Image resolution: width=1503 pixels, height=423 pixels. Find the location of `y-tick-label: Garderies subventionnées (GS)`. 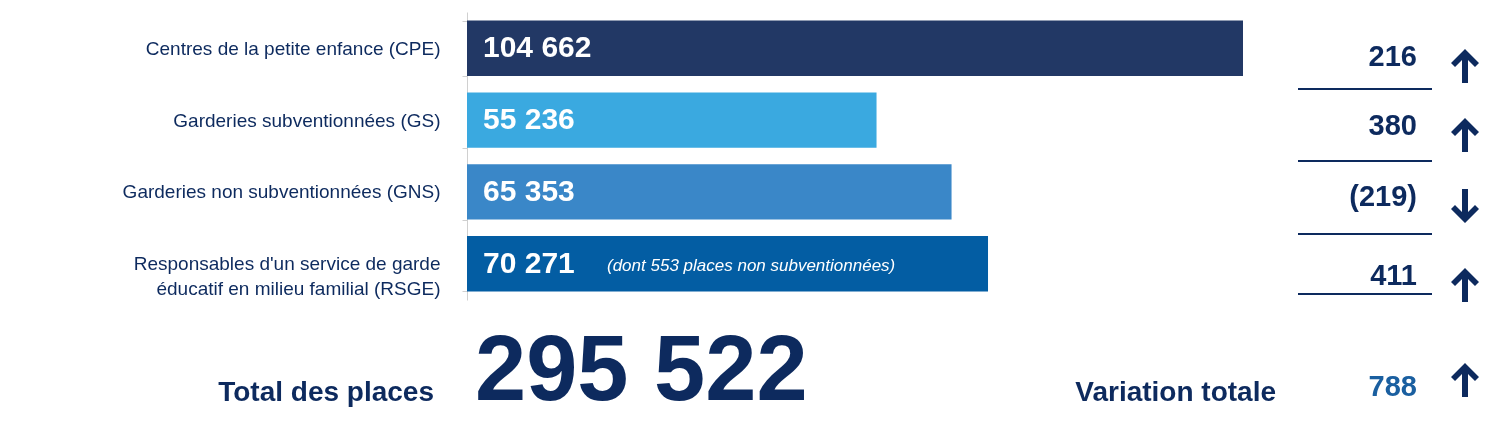

y-tick-label: Garderies subventionnées (GS) is located at coordinates (307, 120).